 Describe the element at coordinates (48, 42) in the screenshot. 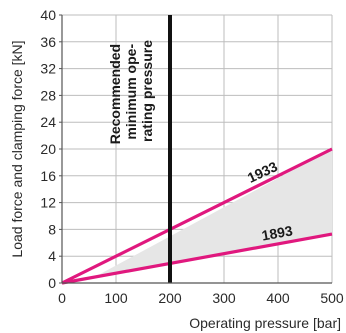

I see `y-tick-label-36: 36` at that location.